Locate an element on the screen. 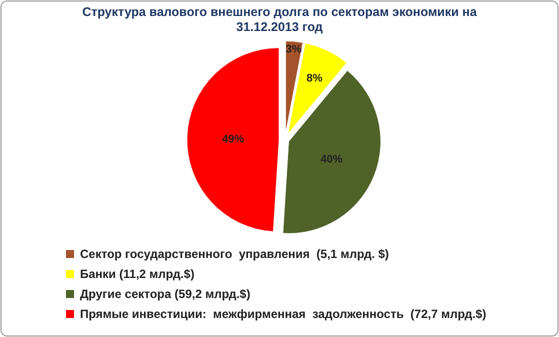  legend-label: Банки (11,2 млрд.$) is located at coordinates (137, 274).